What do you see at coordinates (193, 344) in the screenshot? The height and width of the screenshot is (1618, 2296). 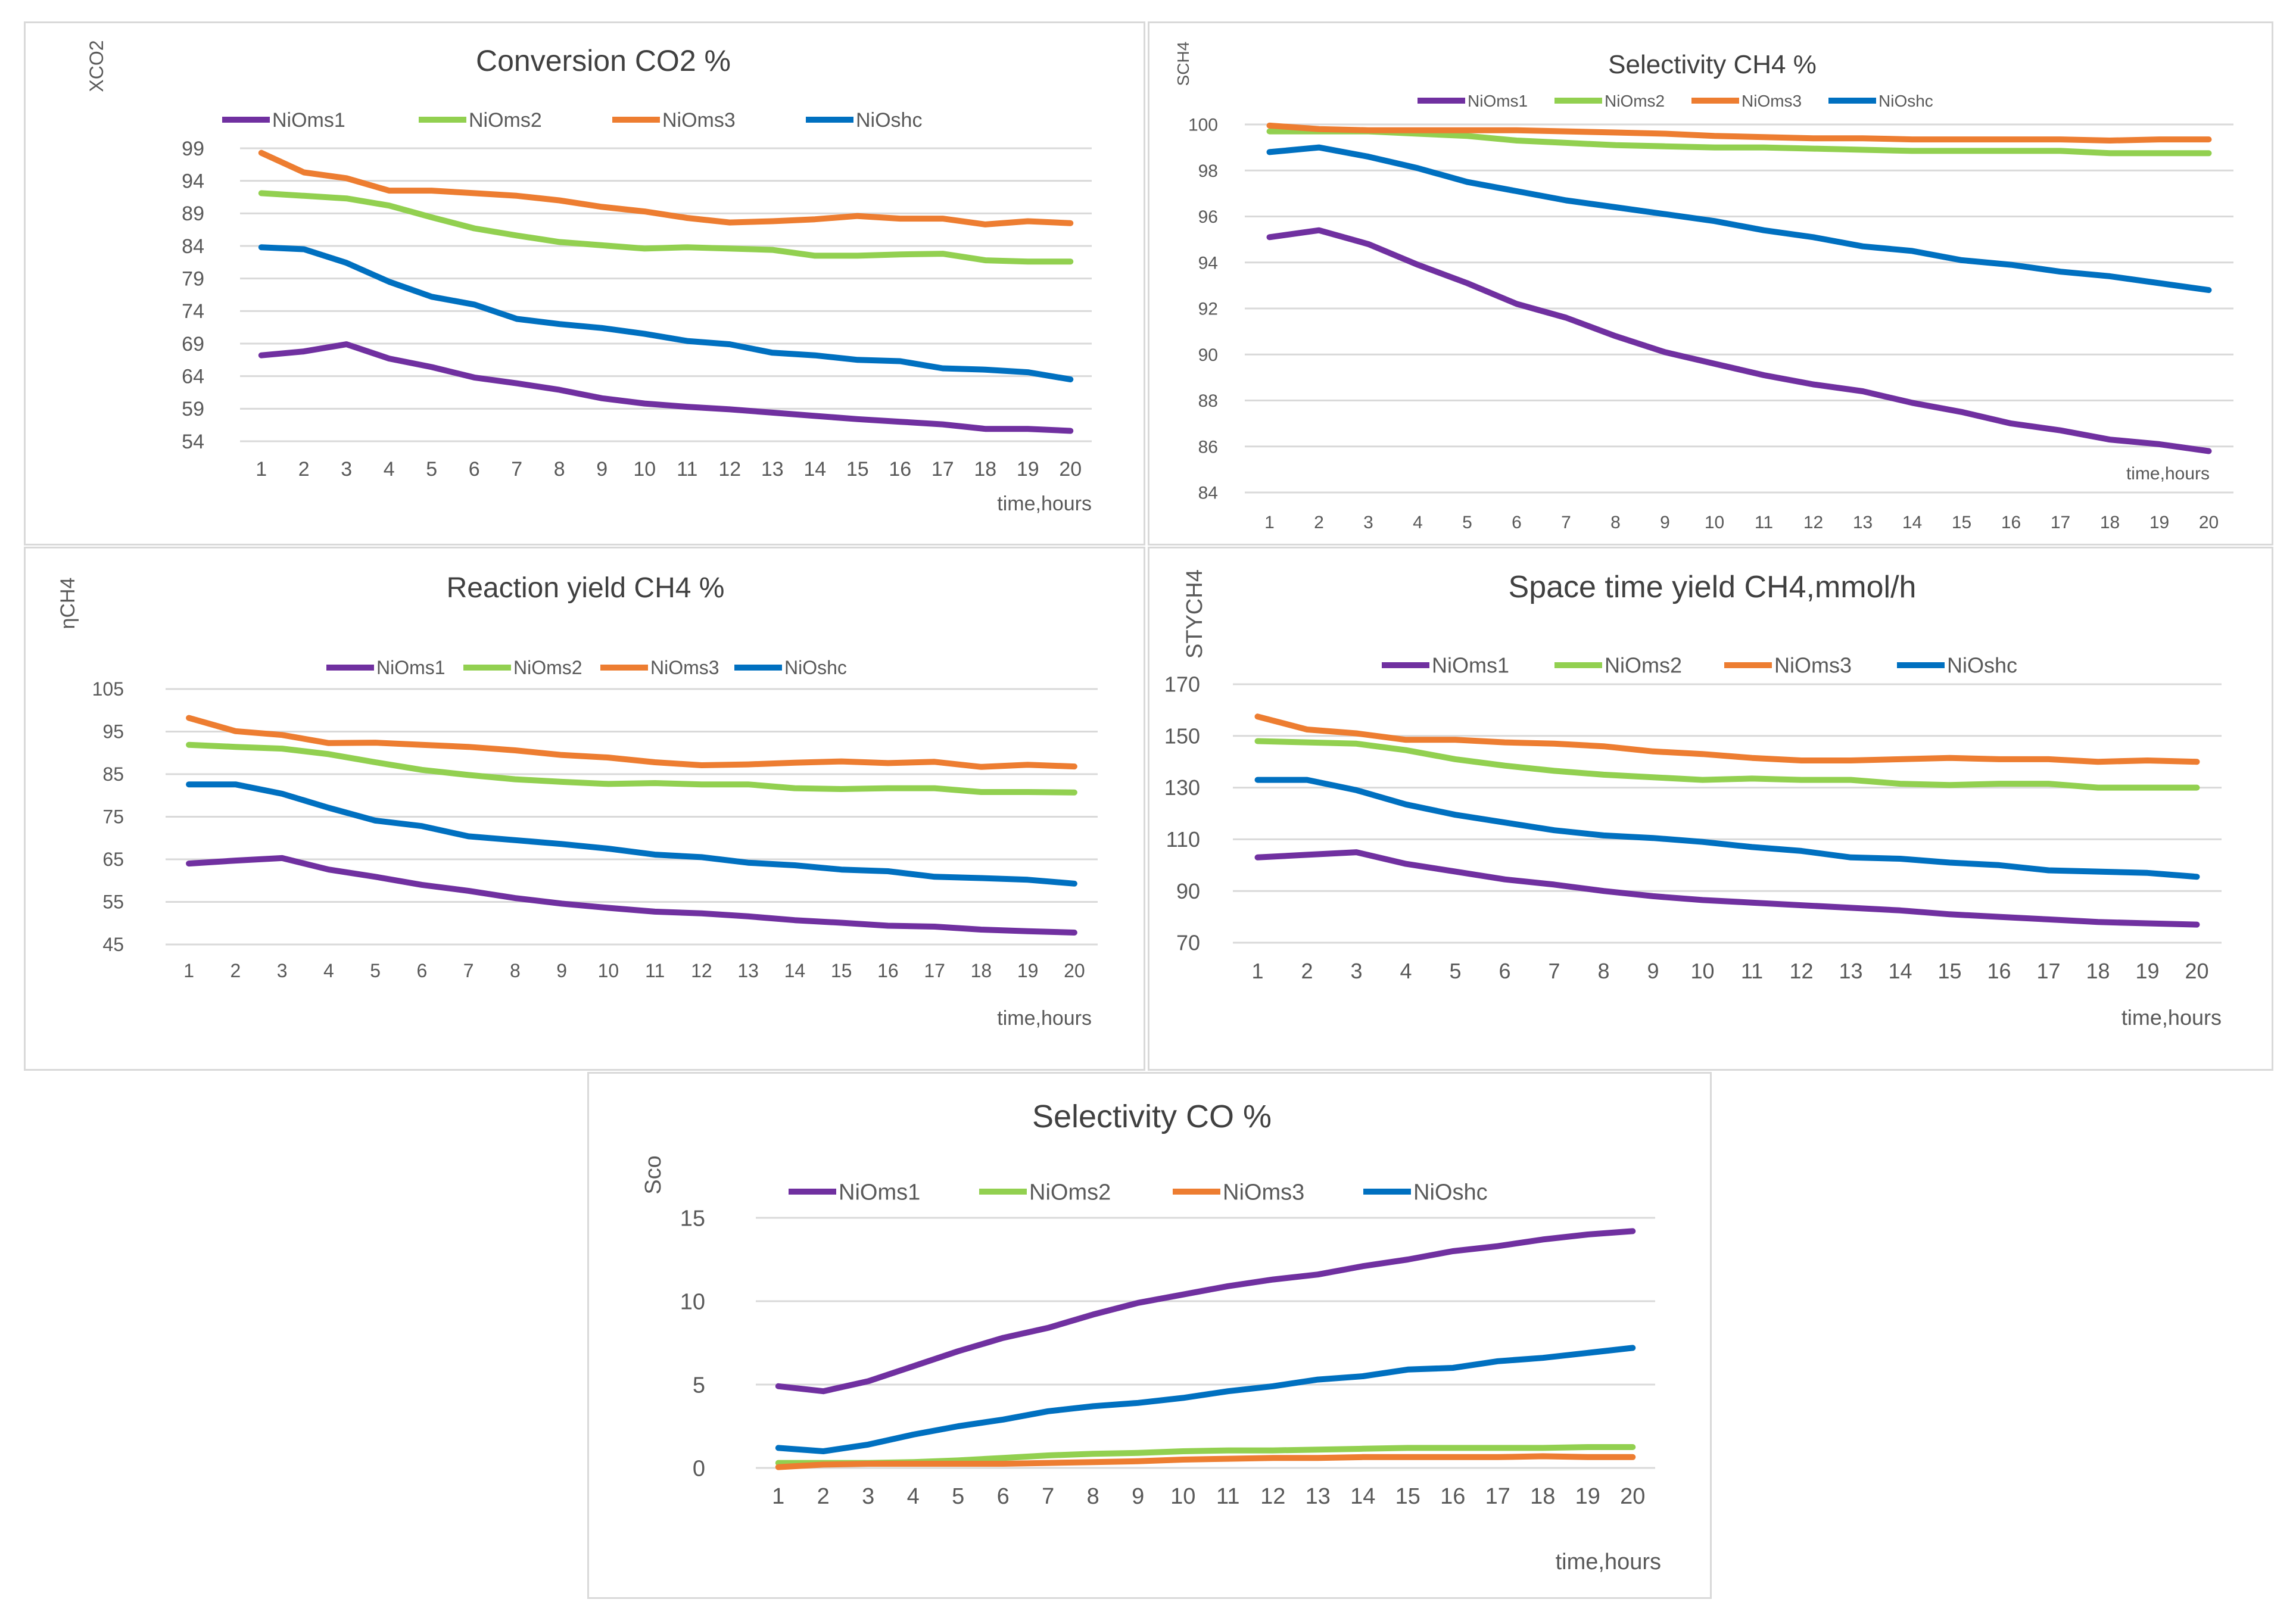 I see `y-tick-label: 69` at bounding box center [193, 344].